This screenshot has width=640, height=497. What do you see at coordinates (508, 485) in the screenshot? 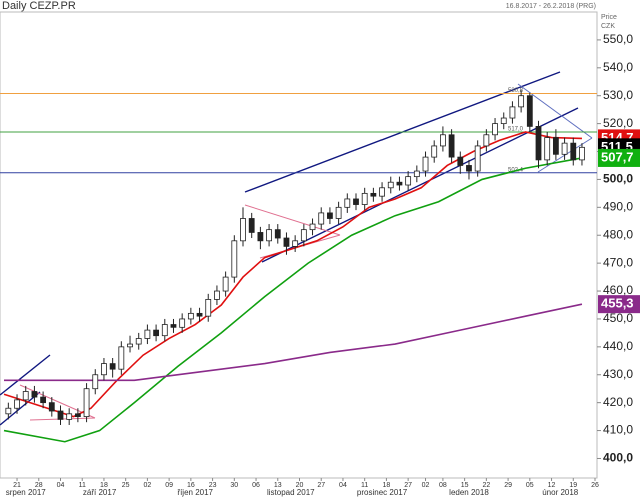
I see `x-tick-label: 29` at bounding box center [508, 485].